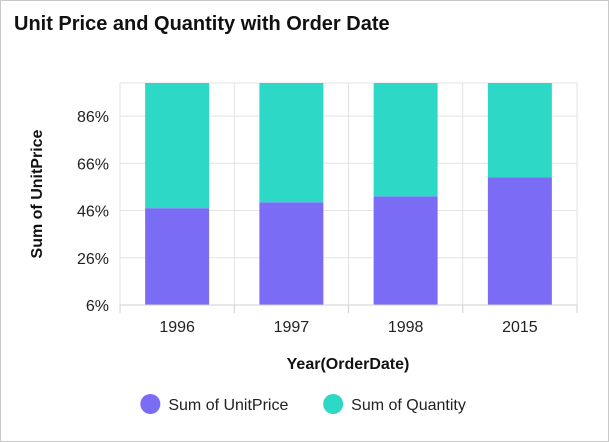  Describe the element at coordinates (519, 241) in the screenshot. I see `bar-unitprice-2015` at that location.